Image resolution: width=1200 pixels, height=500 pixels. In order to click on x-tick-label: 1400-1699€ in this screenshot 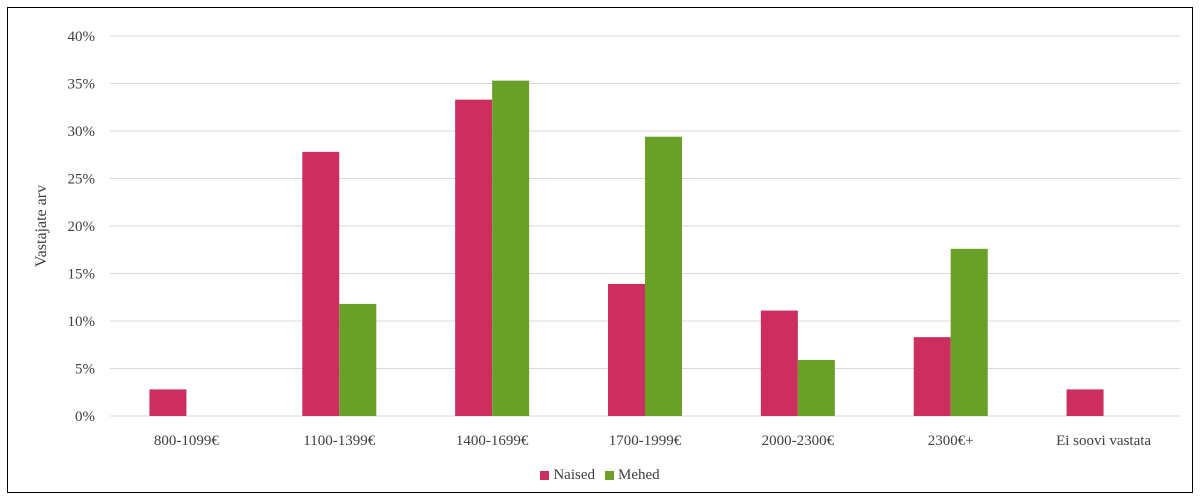, I will do `click(492, 441)`.